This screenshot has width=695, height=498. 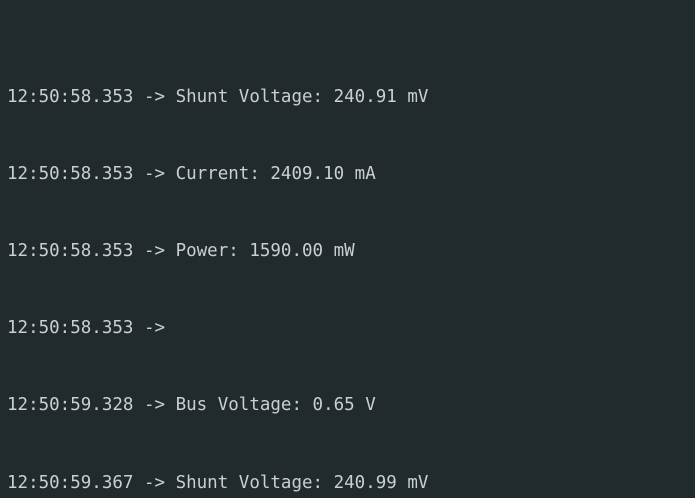 What do you see at coordinates (191, 174) in the screenshot?
I see `log-line: 12:50:58.353 -> Current: 2409.10 mA` at bounding box center [191, 174].